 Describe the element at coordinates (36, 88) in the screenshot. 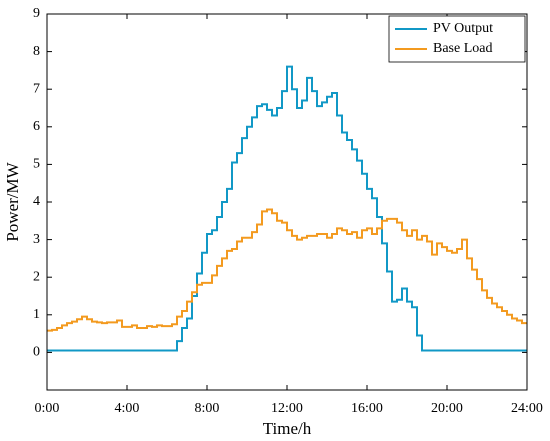

I see `y-tick-label: 7` at that location.